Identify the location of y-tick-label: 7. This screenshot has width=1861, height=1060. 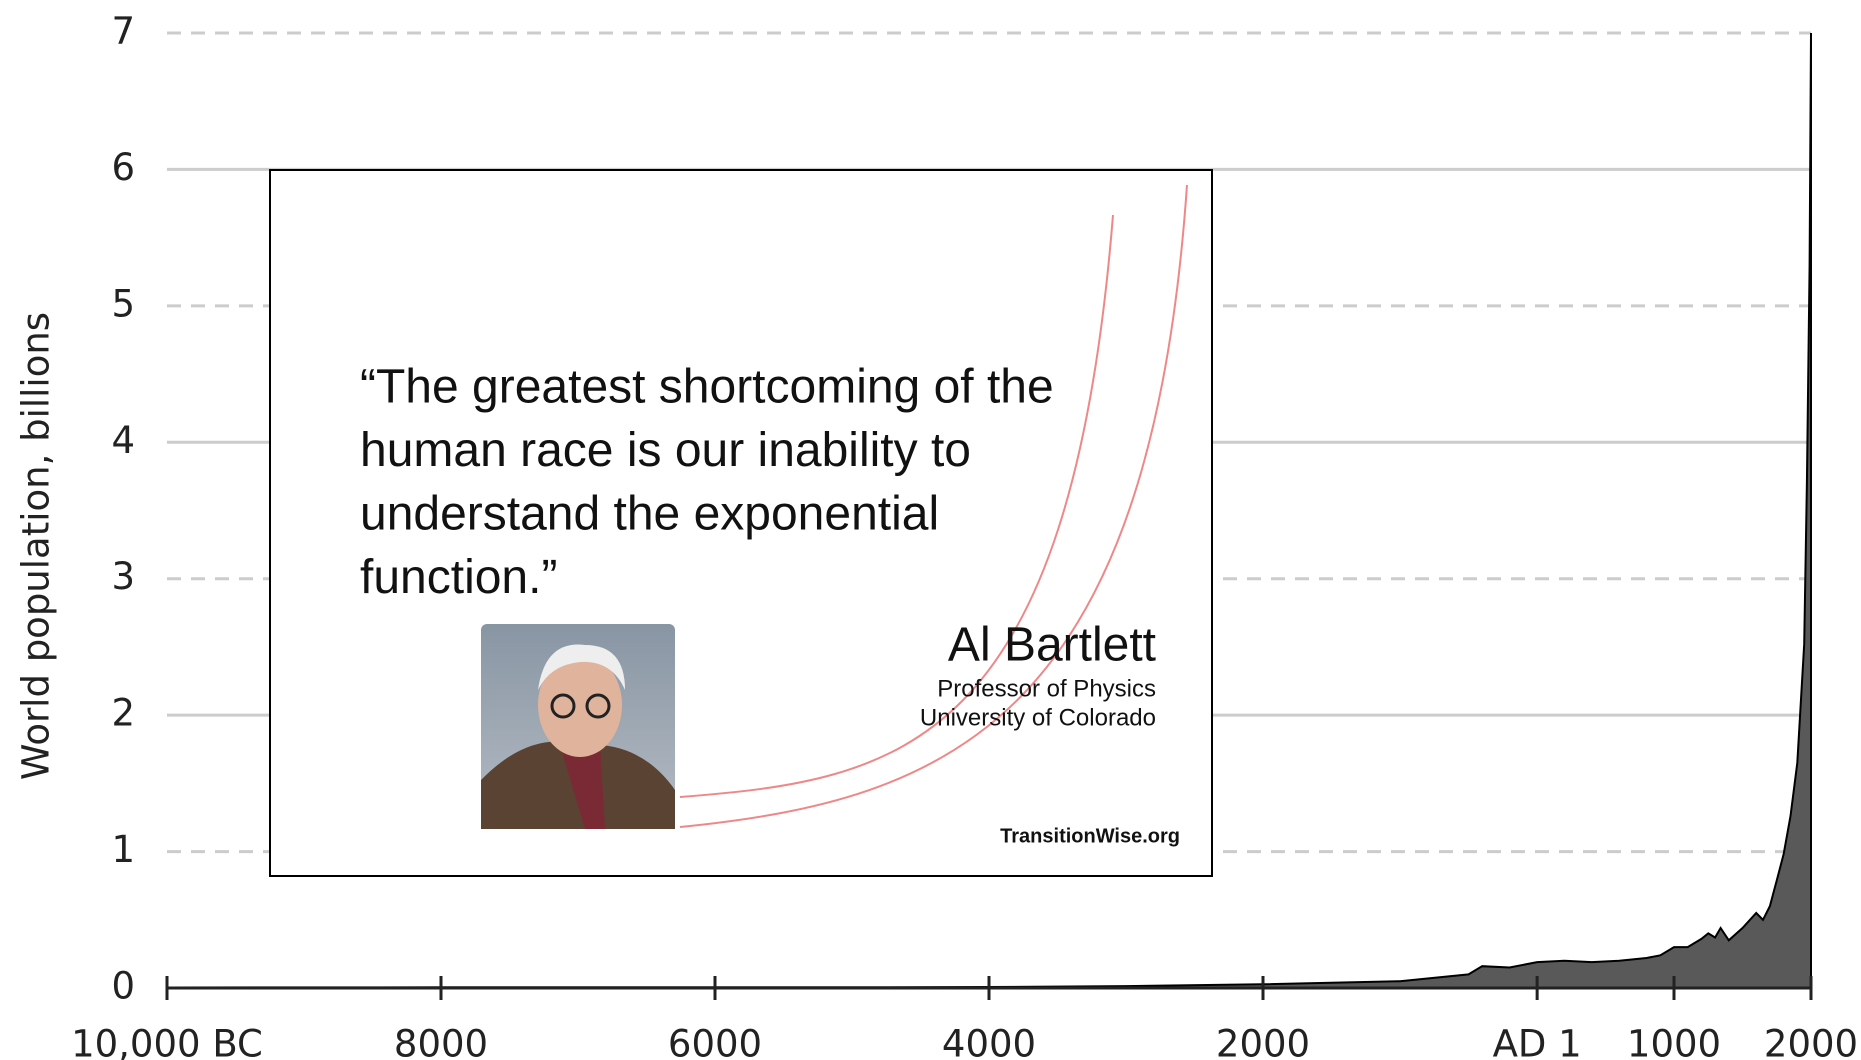
(123, 31).